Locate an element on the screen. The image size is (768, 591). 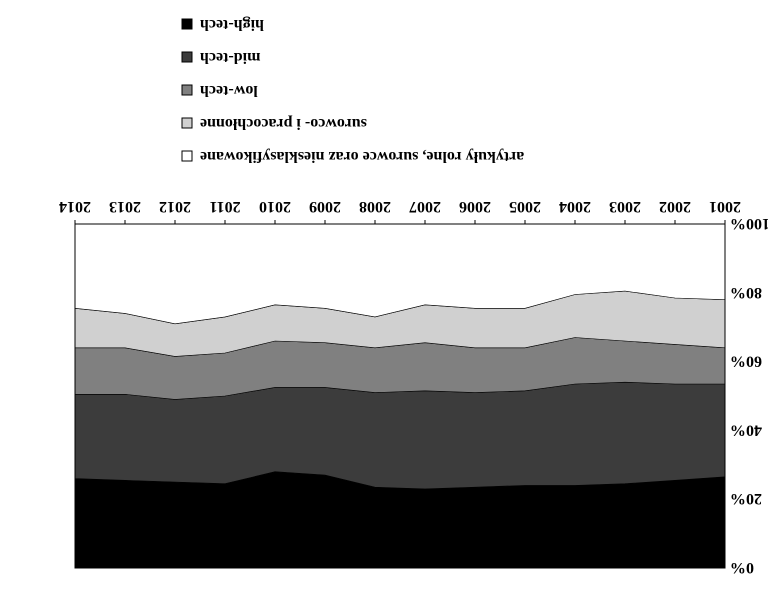
x-tick-label: 2010 is located at coordinates (275, 206).